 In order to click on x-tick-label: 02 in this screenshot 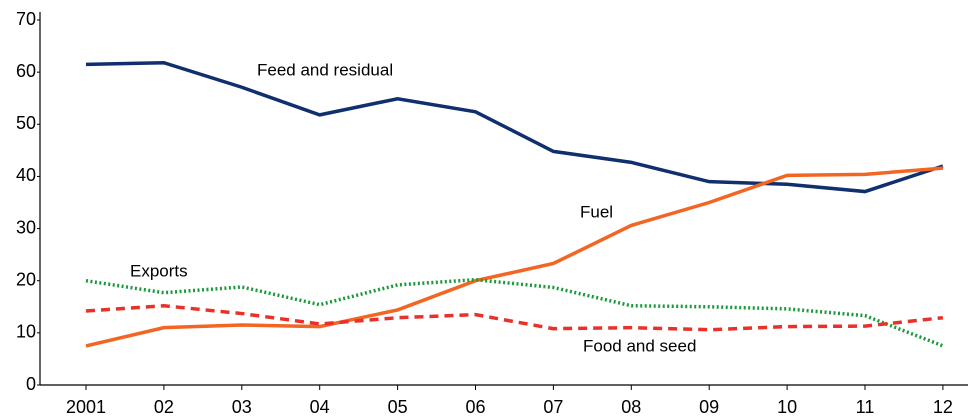, I will do `click(164, 407)`.